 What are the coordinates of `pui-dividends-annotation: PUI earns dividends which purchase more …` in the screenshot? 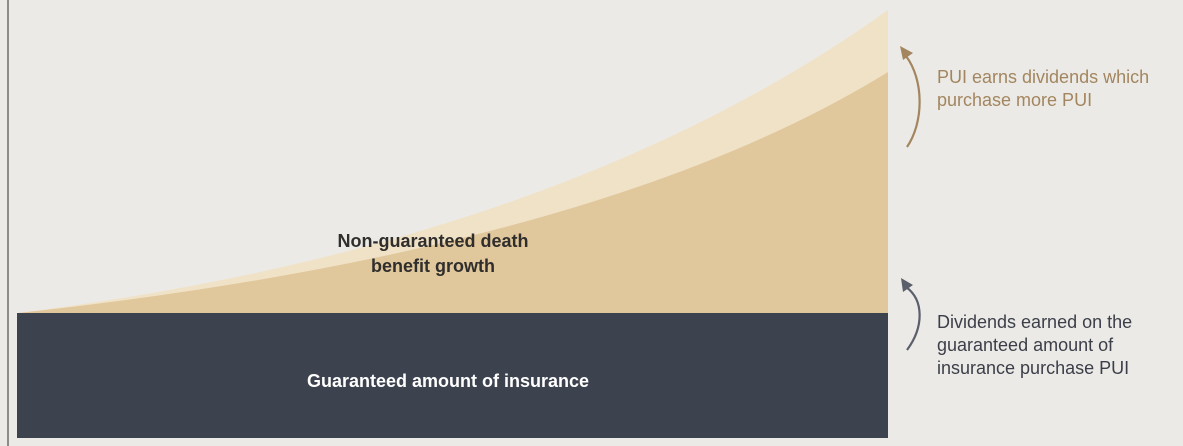 It's located at (1057, 89).